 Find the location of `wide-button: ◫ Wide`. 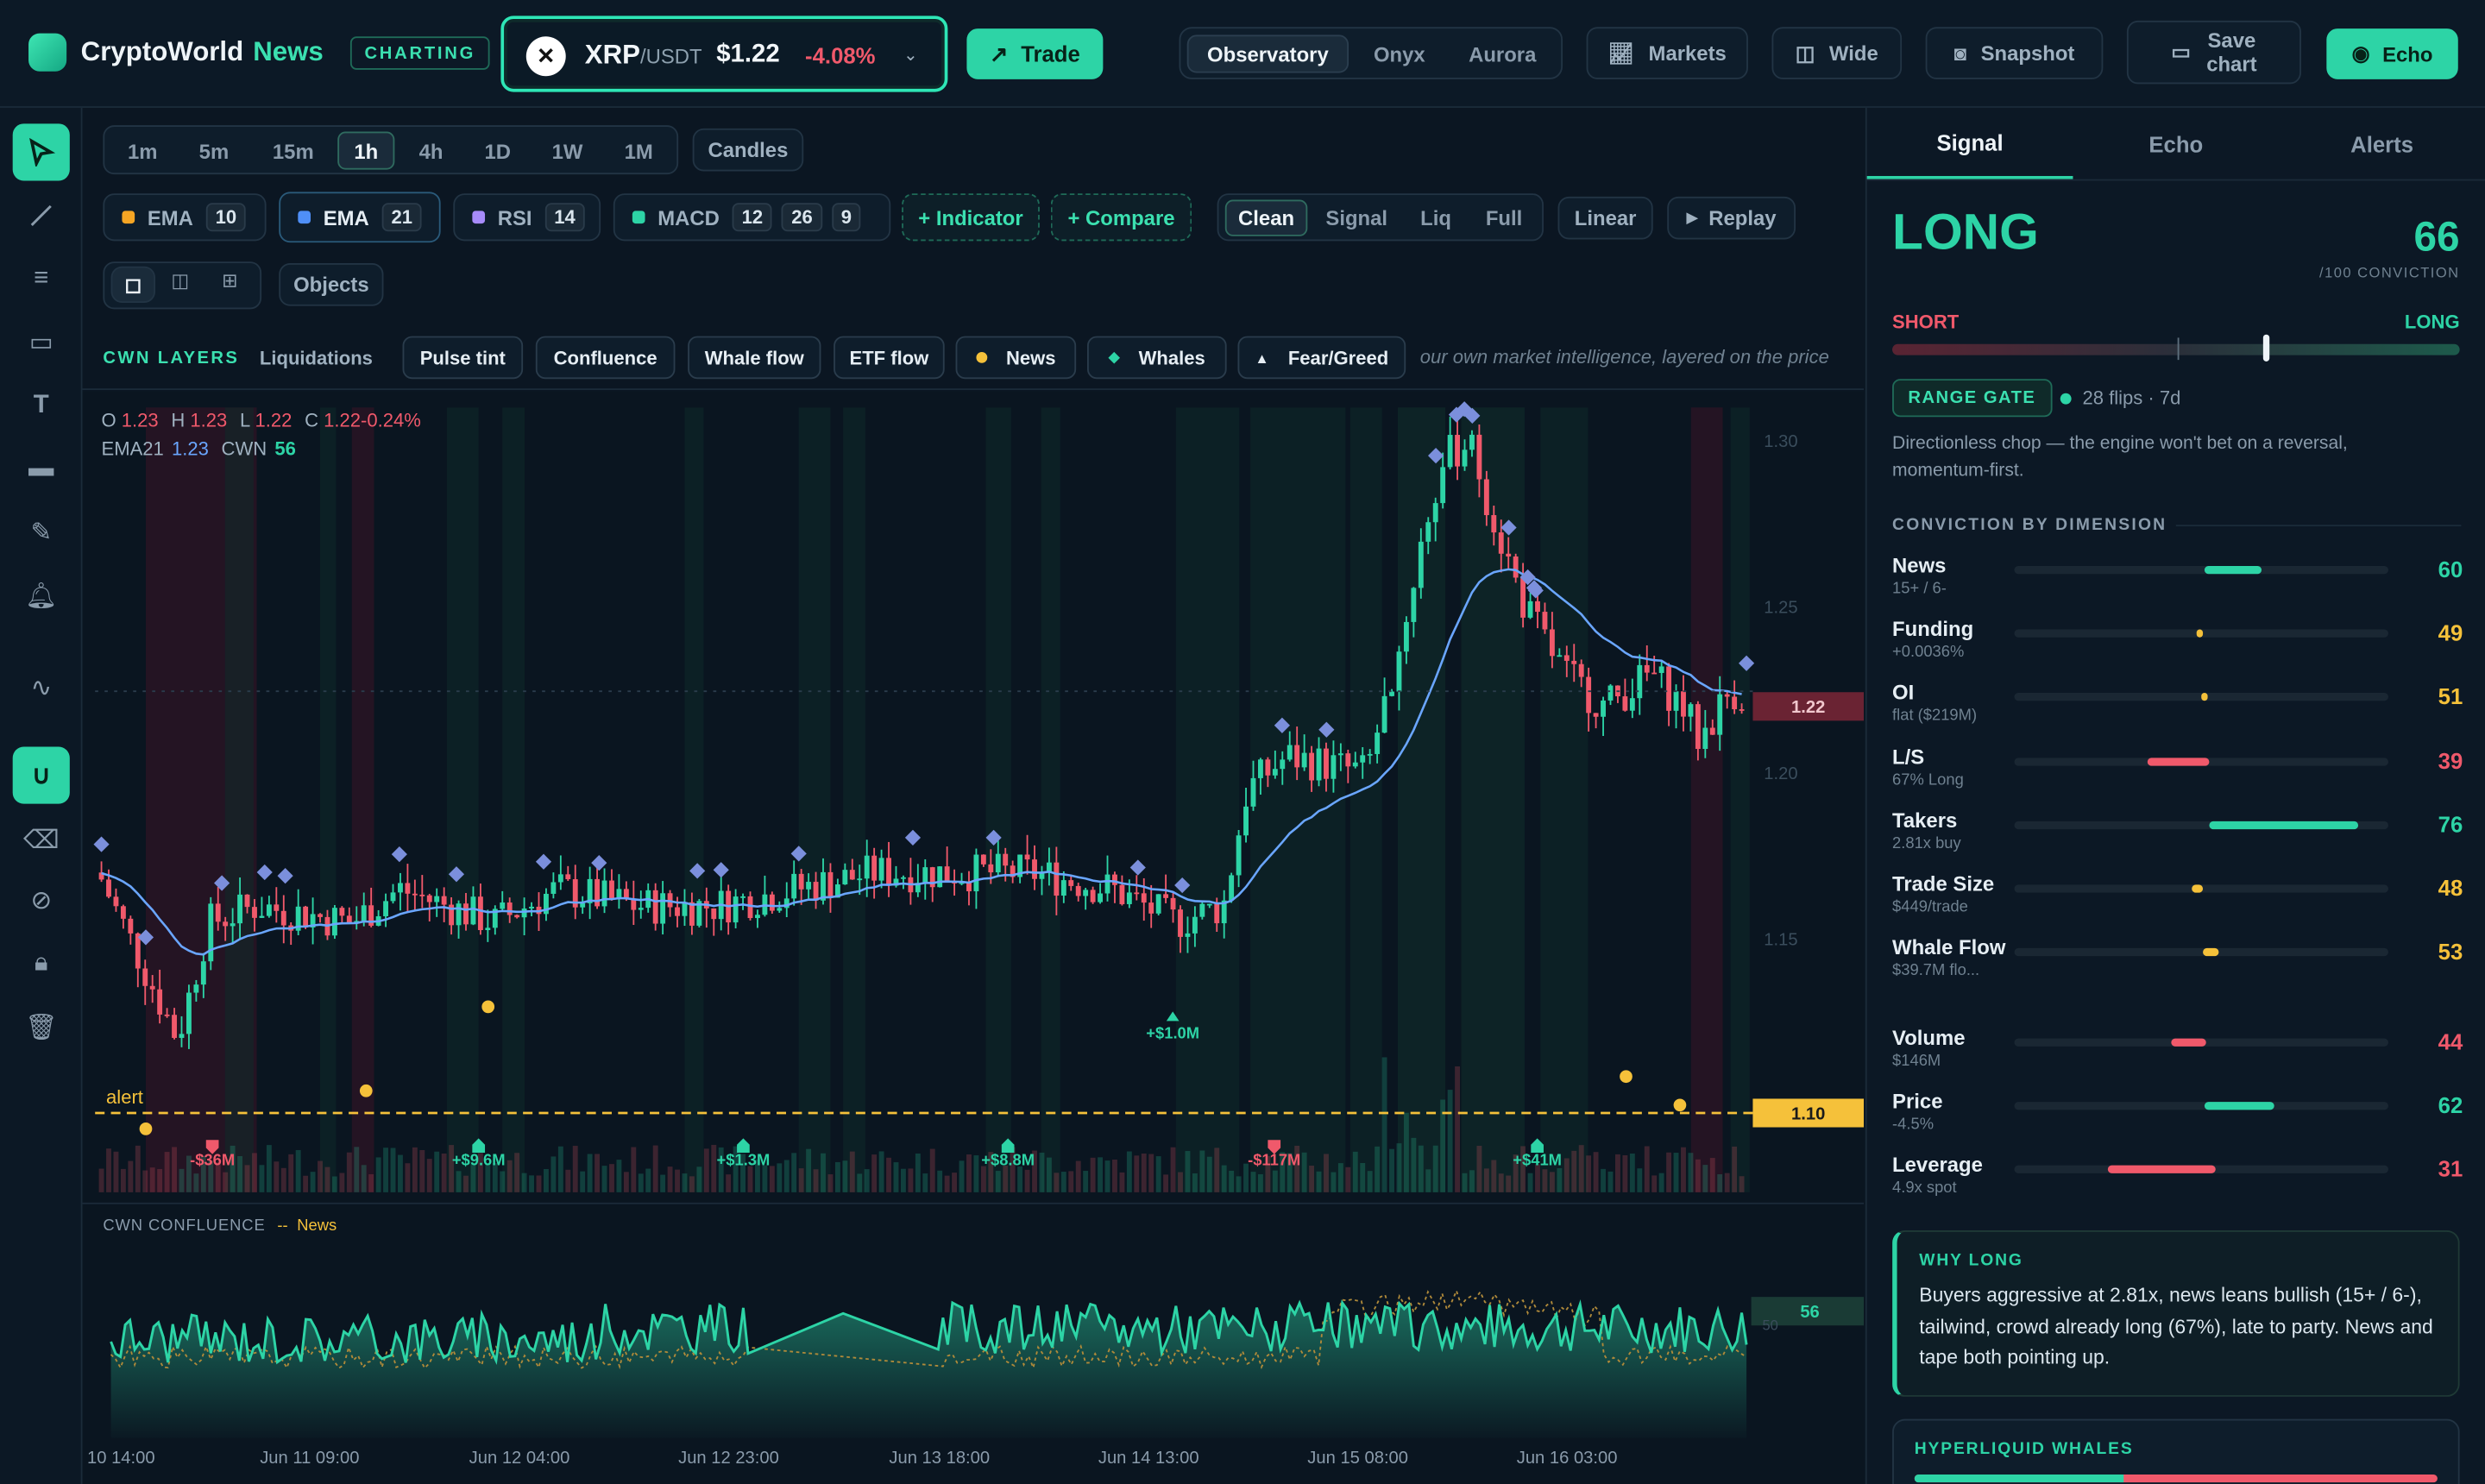

wide-button: ◫ Wide is located at coordinates (1837, 53).